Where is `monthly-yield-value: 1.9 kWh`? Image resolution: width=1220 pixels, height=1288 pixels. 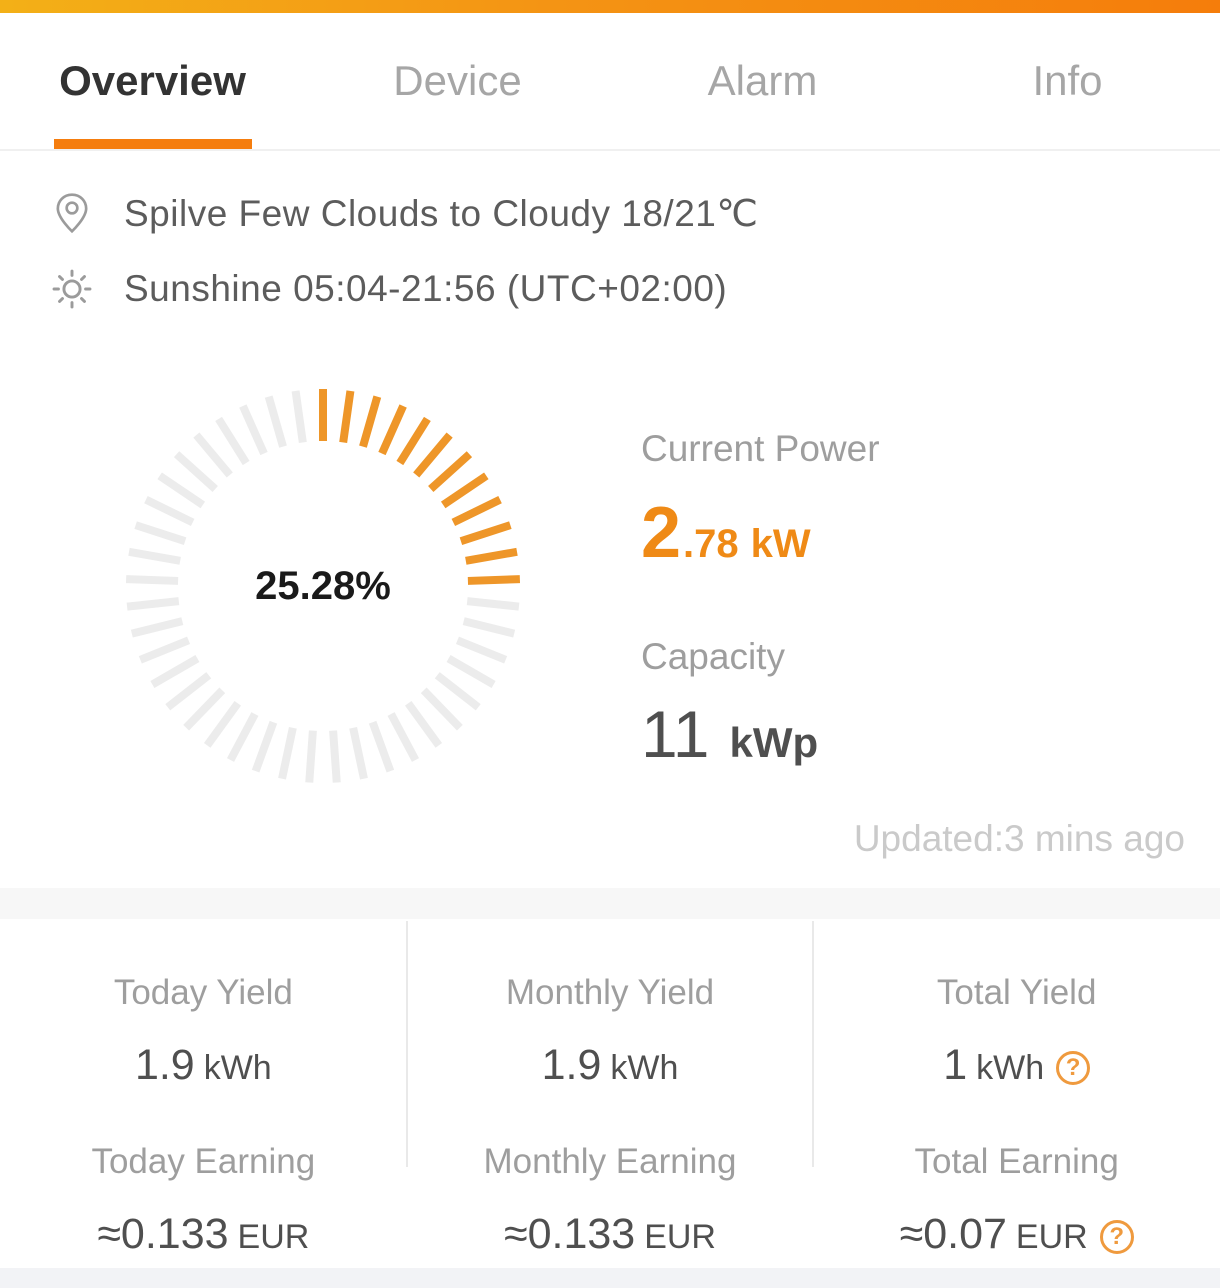
monthly-yield-value: 1.9 kWh is located at coordinates (610, 1065).